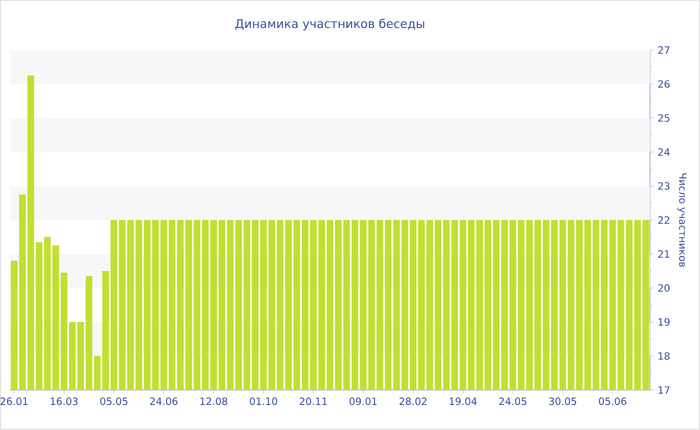 This screenshot has width=700, height=430. Describe the element at coordinates (664, 322) in the screenshot. I see `y-tick-label: 19` at that location.